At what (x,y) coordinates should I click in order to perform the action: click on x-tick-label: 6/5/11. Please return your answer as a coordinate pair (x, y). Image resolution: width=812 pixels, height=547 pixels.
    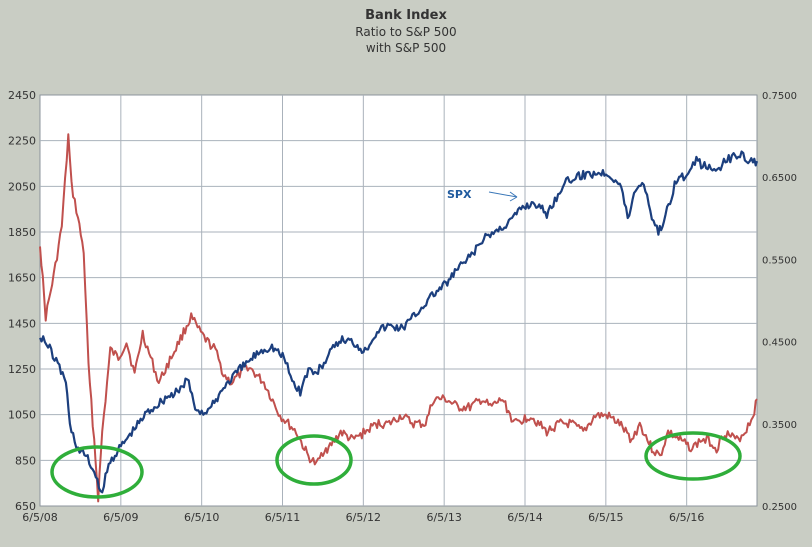
    Looking at the image, I should click on (282, 517).